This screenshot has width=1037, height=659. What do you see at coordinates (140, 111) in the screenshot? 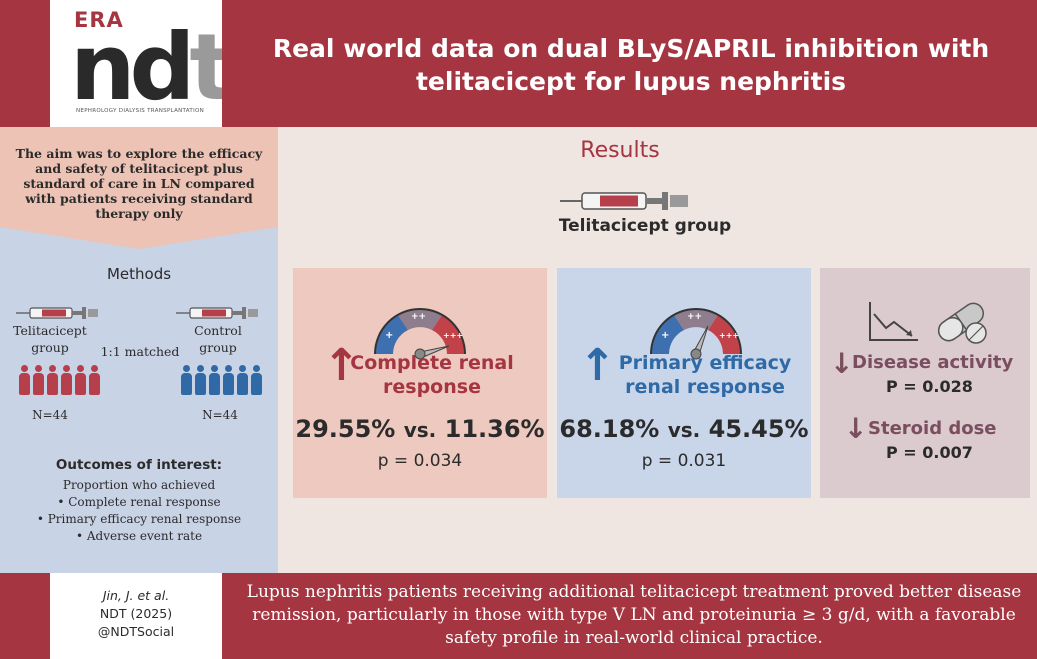
I see `logo-subtitle: NEPHROLOGY DIALYSIS TRANSPLANTATION` at bounding box center [140, 111].